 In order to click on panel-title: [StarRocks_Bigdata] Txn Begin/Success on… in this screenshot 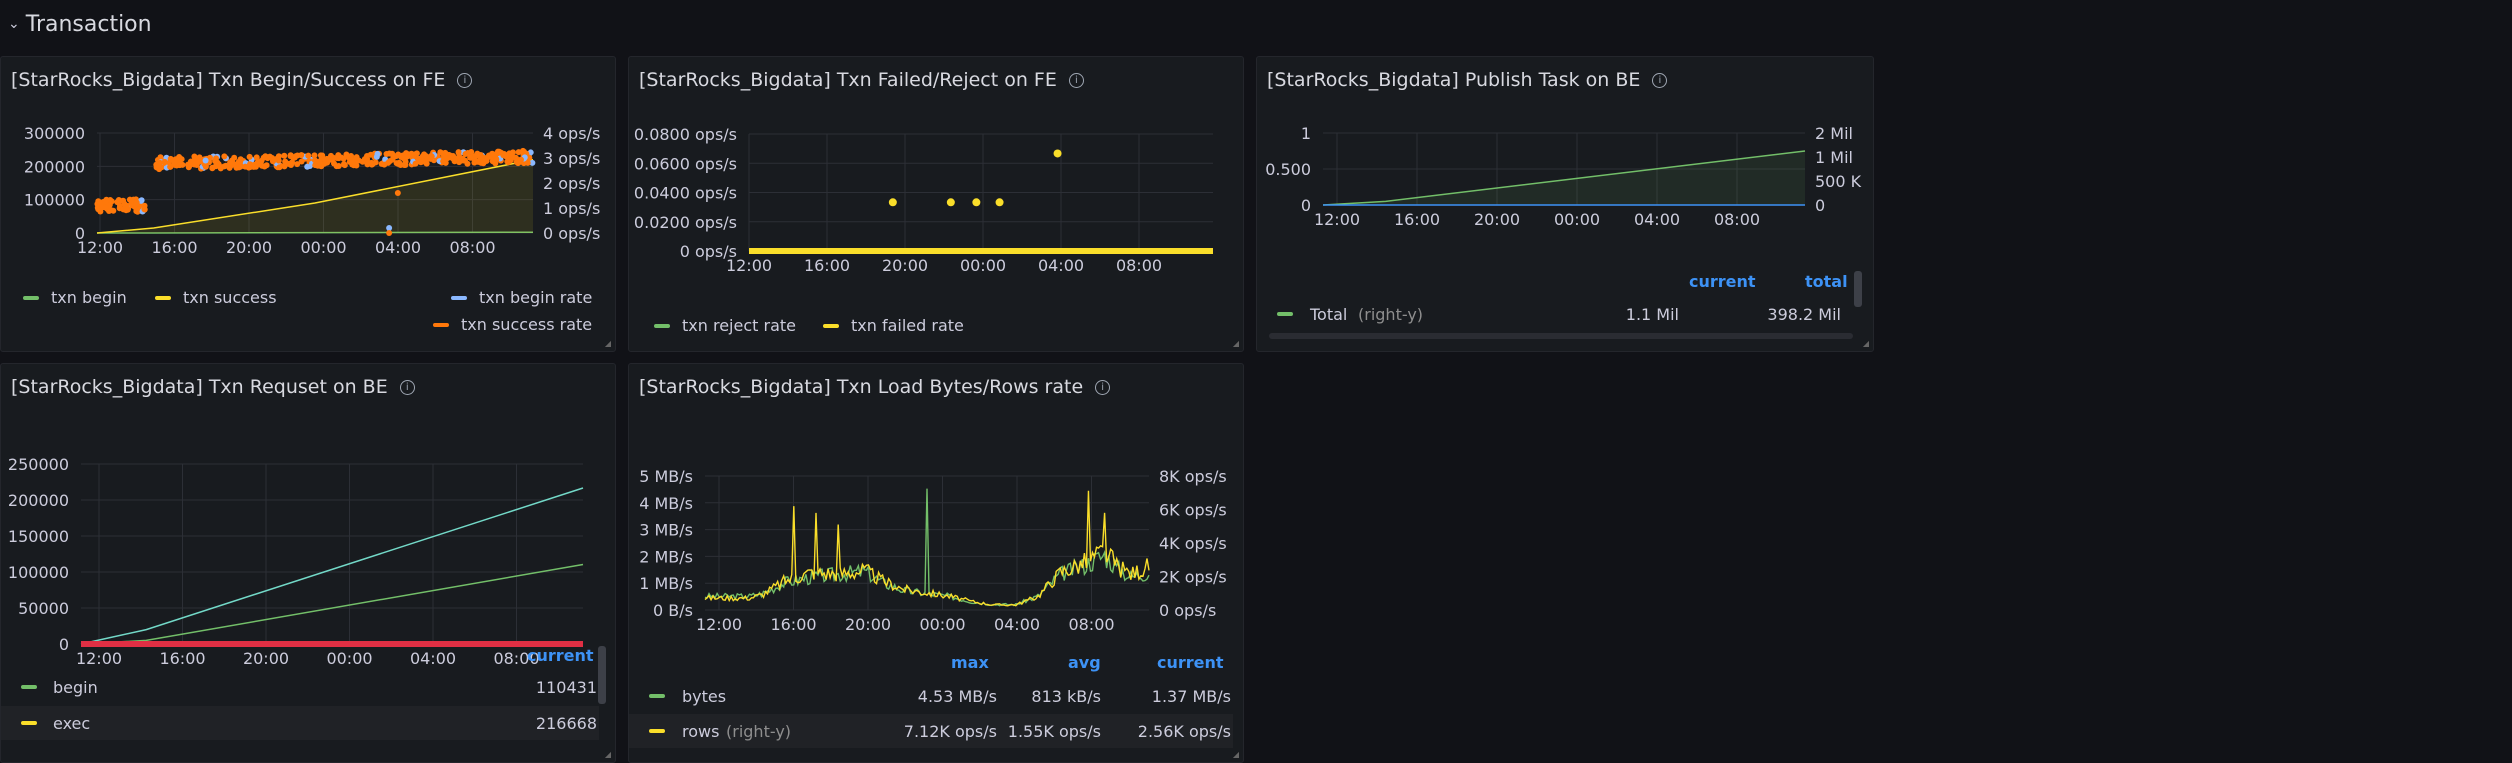, I will do `click(242, 80)`.